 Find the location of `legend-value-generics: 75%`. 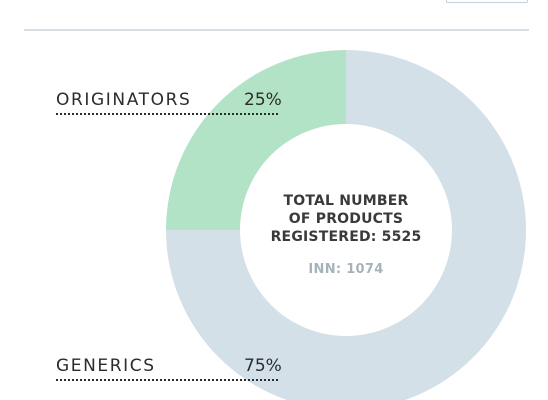

legend-value-generics: 75% is located at coordinates (263, 366).